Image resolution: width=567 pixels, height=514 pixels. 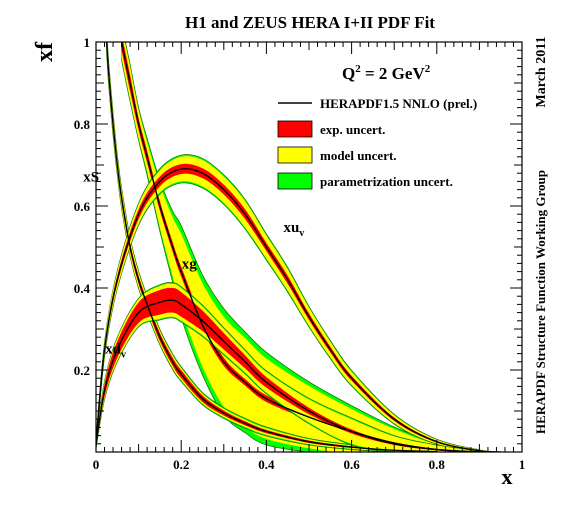 What do you see at coordinates (351, 464) in the screenshot?
I see `x-tick-label: 0.6` at bounding box center [351, 464].